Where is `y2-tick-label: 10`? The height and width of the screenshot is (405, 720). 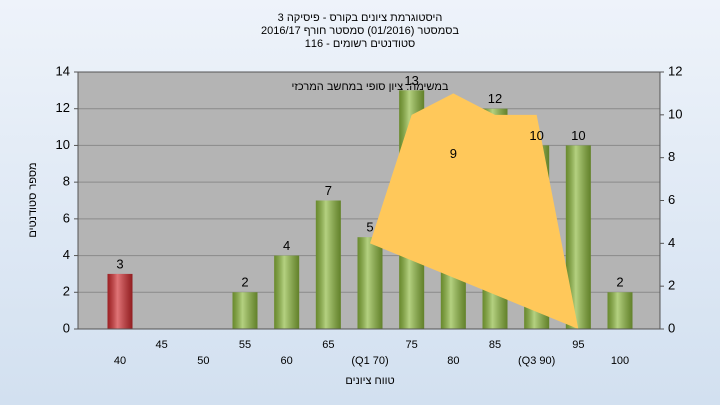 y2-tick-label: 10 is located at coordinates (675, 113).